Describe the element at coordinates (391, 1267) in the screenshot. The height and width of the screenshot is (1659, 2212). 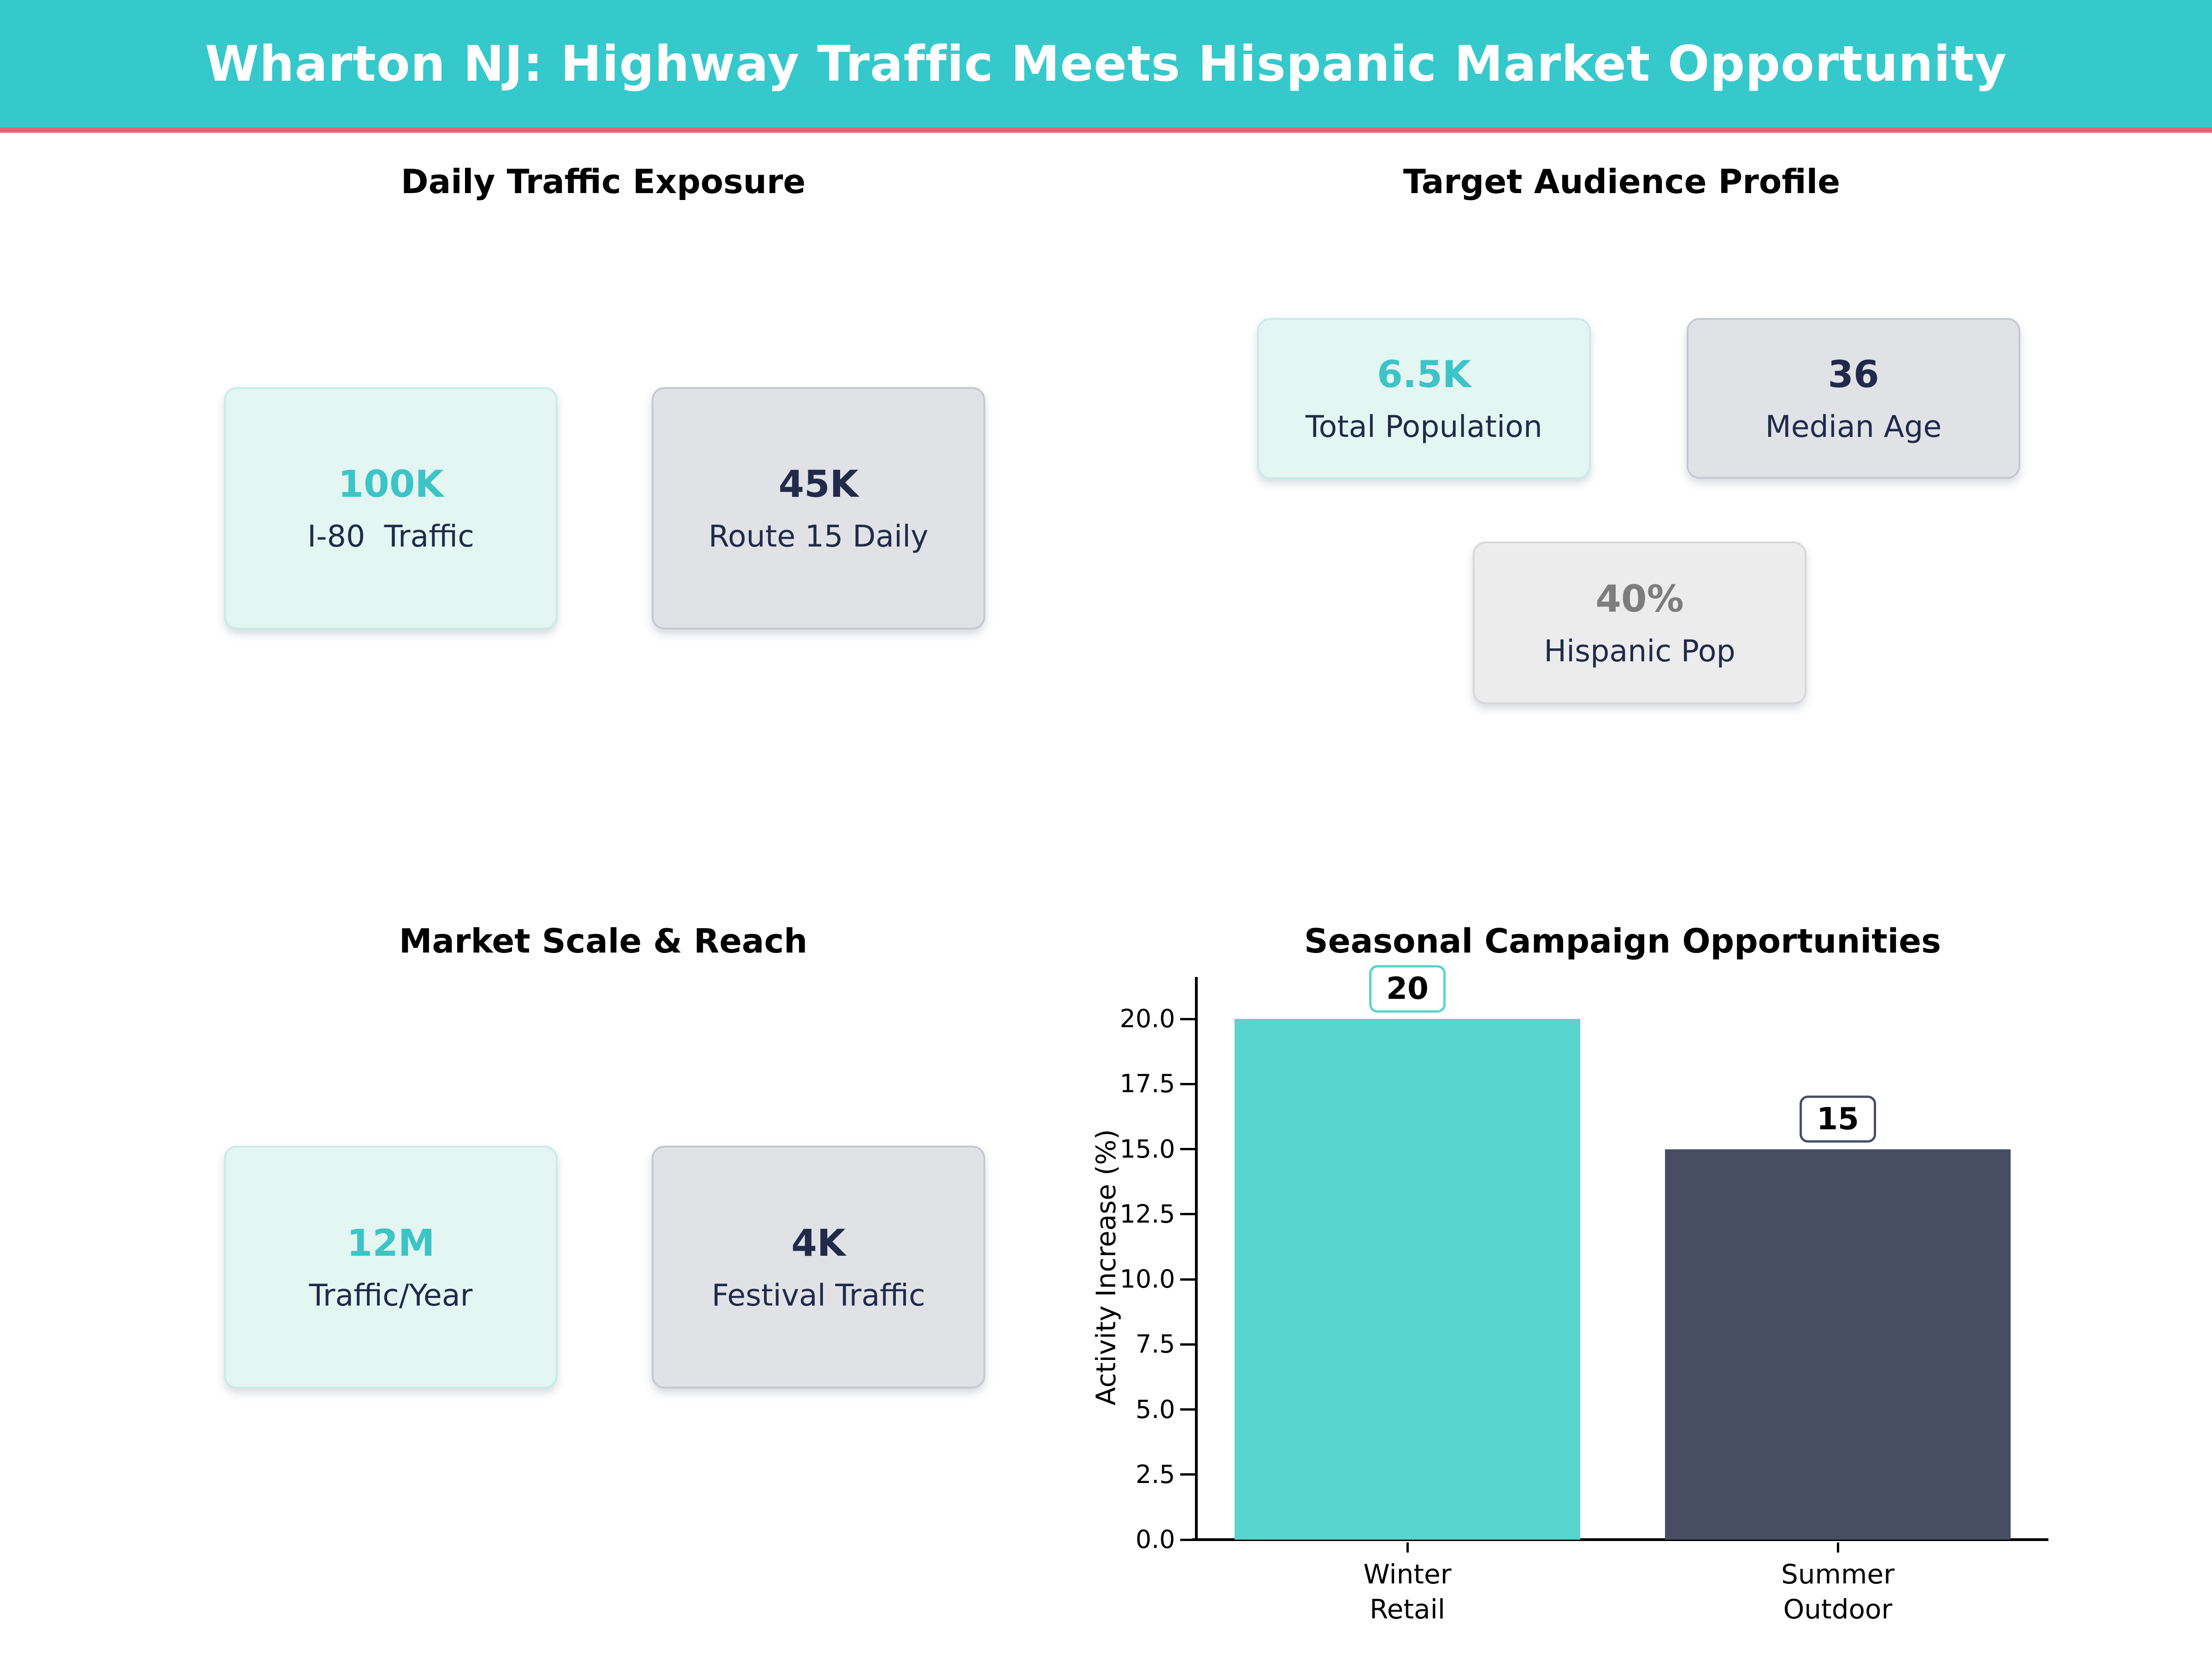
I see `stat-card-traffic-year: 12M Traffic/Year` at that location.